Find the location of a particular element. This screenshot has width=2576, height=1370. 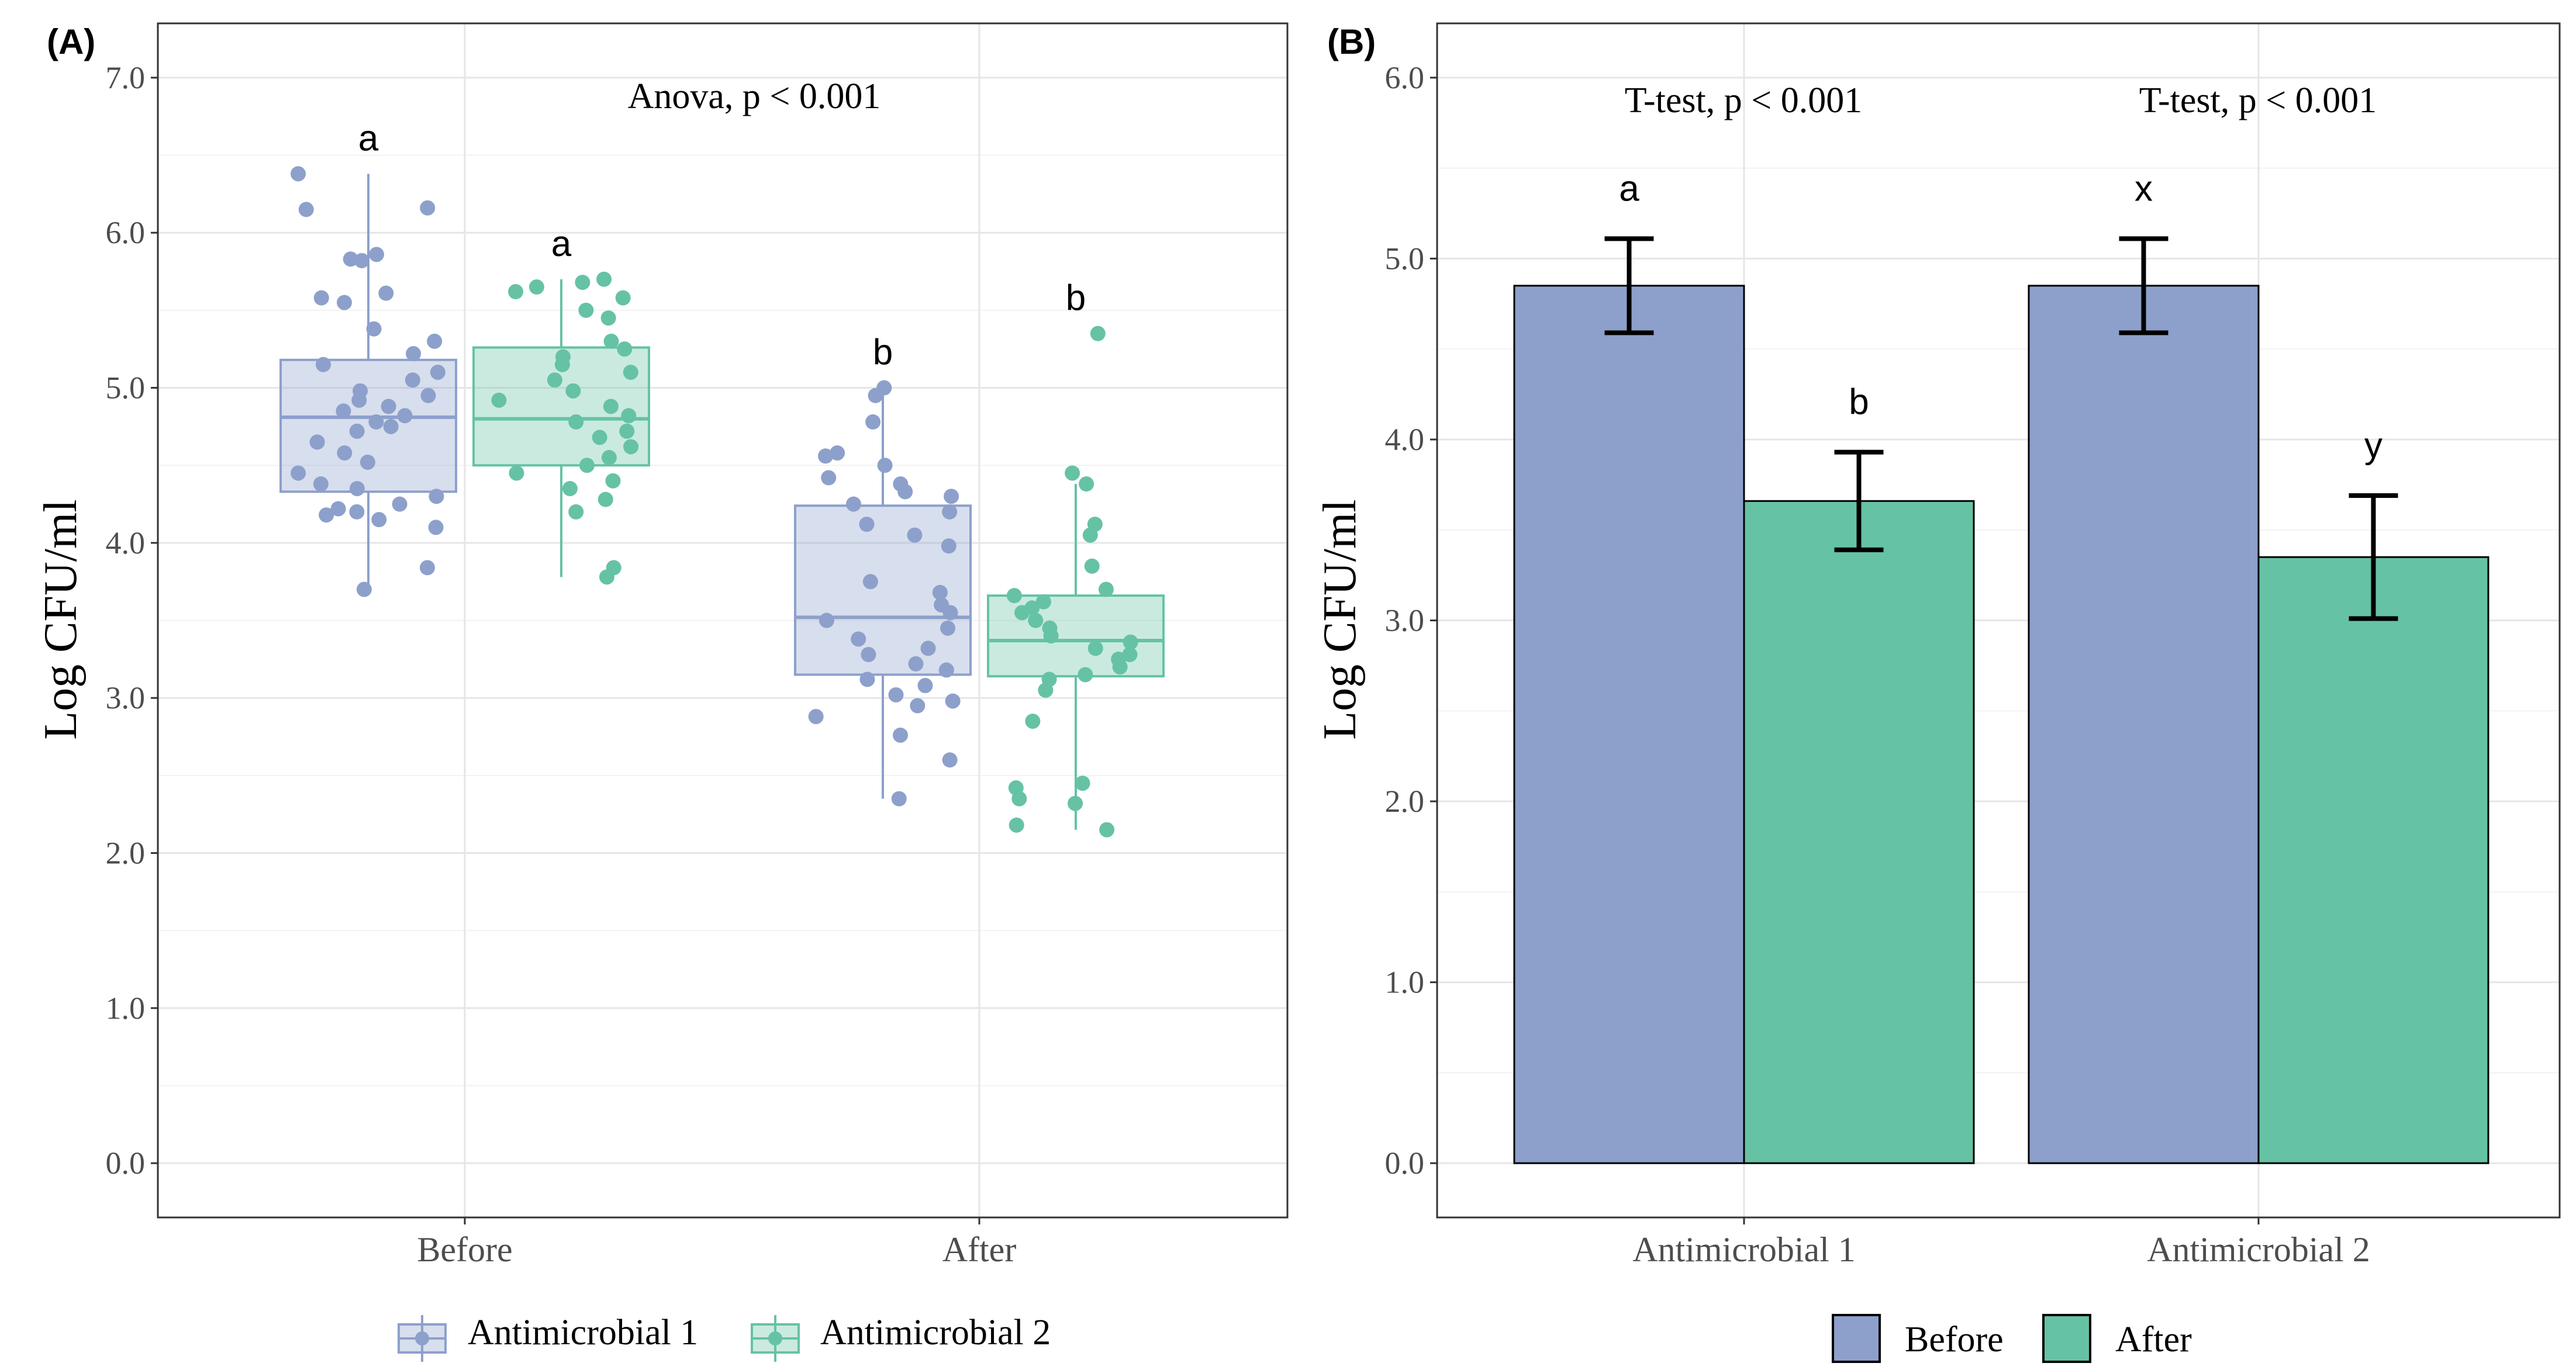

panel-a-y-axis-title: Log CFU/ml is located at coordinates (61, 619).